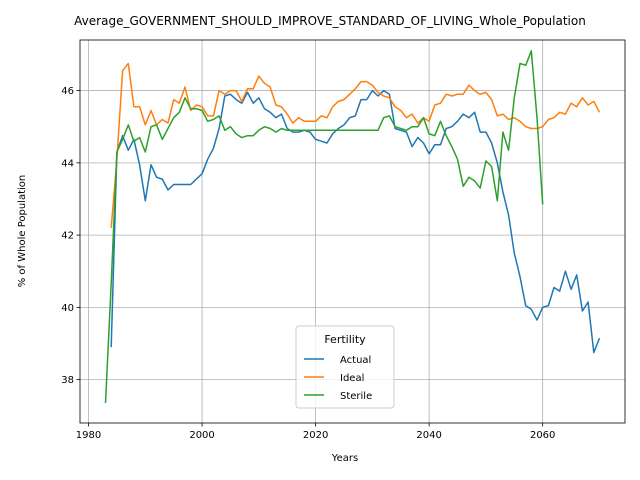 Image resolution: width=640 pixels, height=480 pixels. I want to click on y-tick-label: 42, so click(67, 236).